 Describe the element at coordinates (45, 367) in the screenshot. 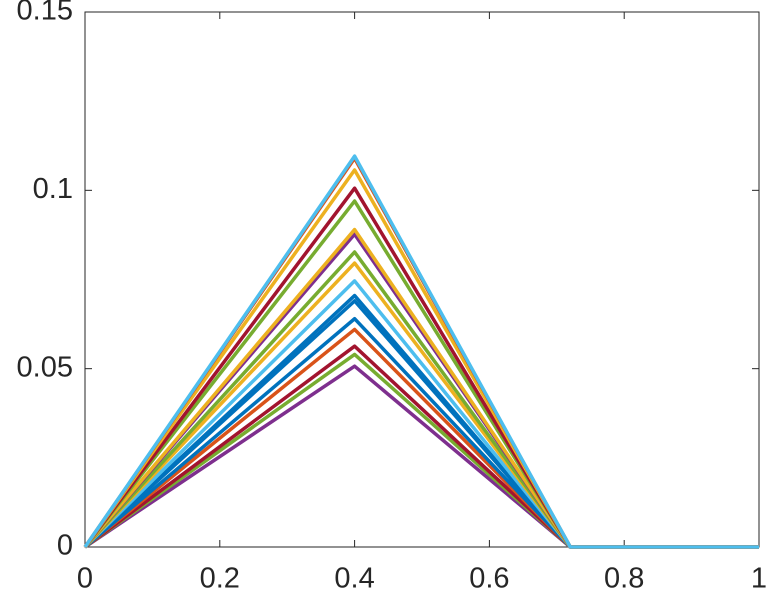

I see `y-tick-label: 0.05` at that location.